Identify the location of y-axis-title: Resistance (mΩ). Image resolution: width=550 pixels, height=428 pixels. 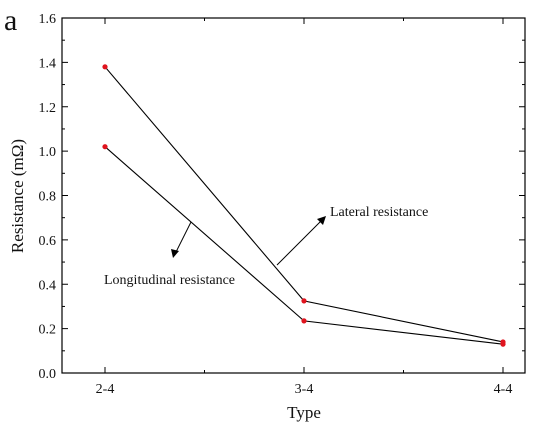
(17, 196).